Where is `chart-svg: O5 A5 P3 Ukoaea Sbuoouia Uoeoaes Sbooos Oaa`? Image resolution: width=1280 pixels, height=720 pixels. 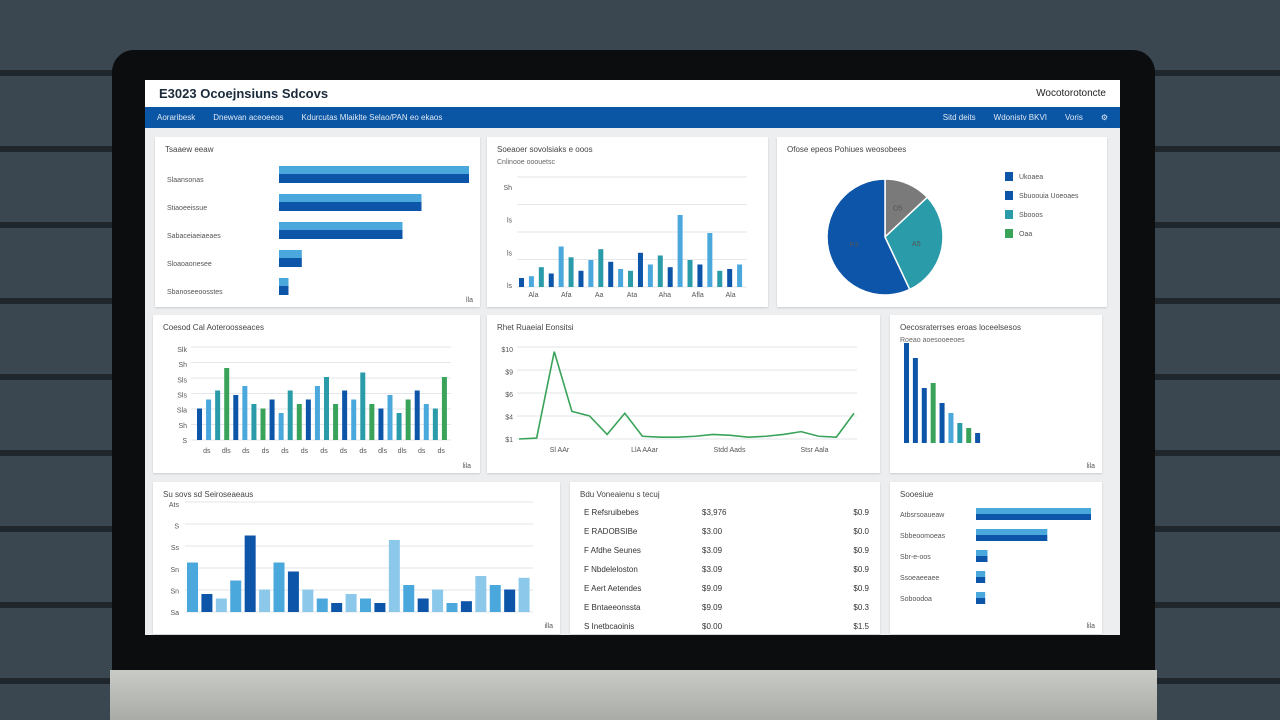
chart-svg: O5 A5 P3 Ukoaea Sbuoouia Uoeoaes Sbooos Oaa is located at coordinates (952, 234).